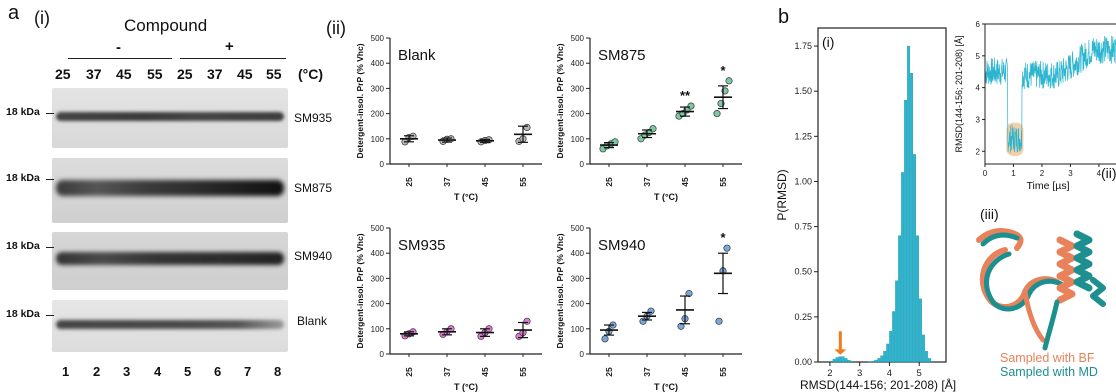 The image size is (1116, 392). I want to click on x-tick-label: 4, so click(1099, 173).